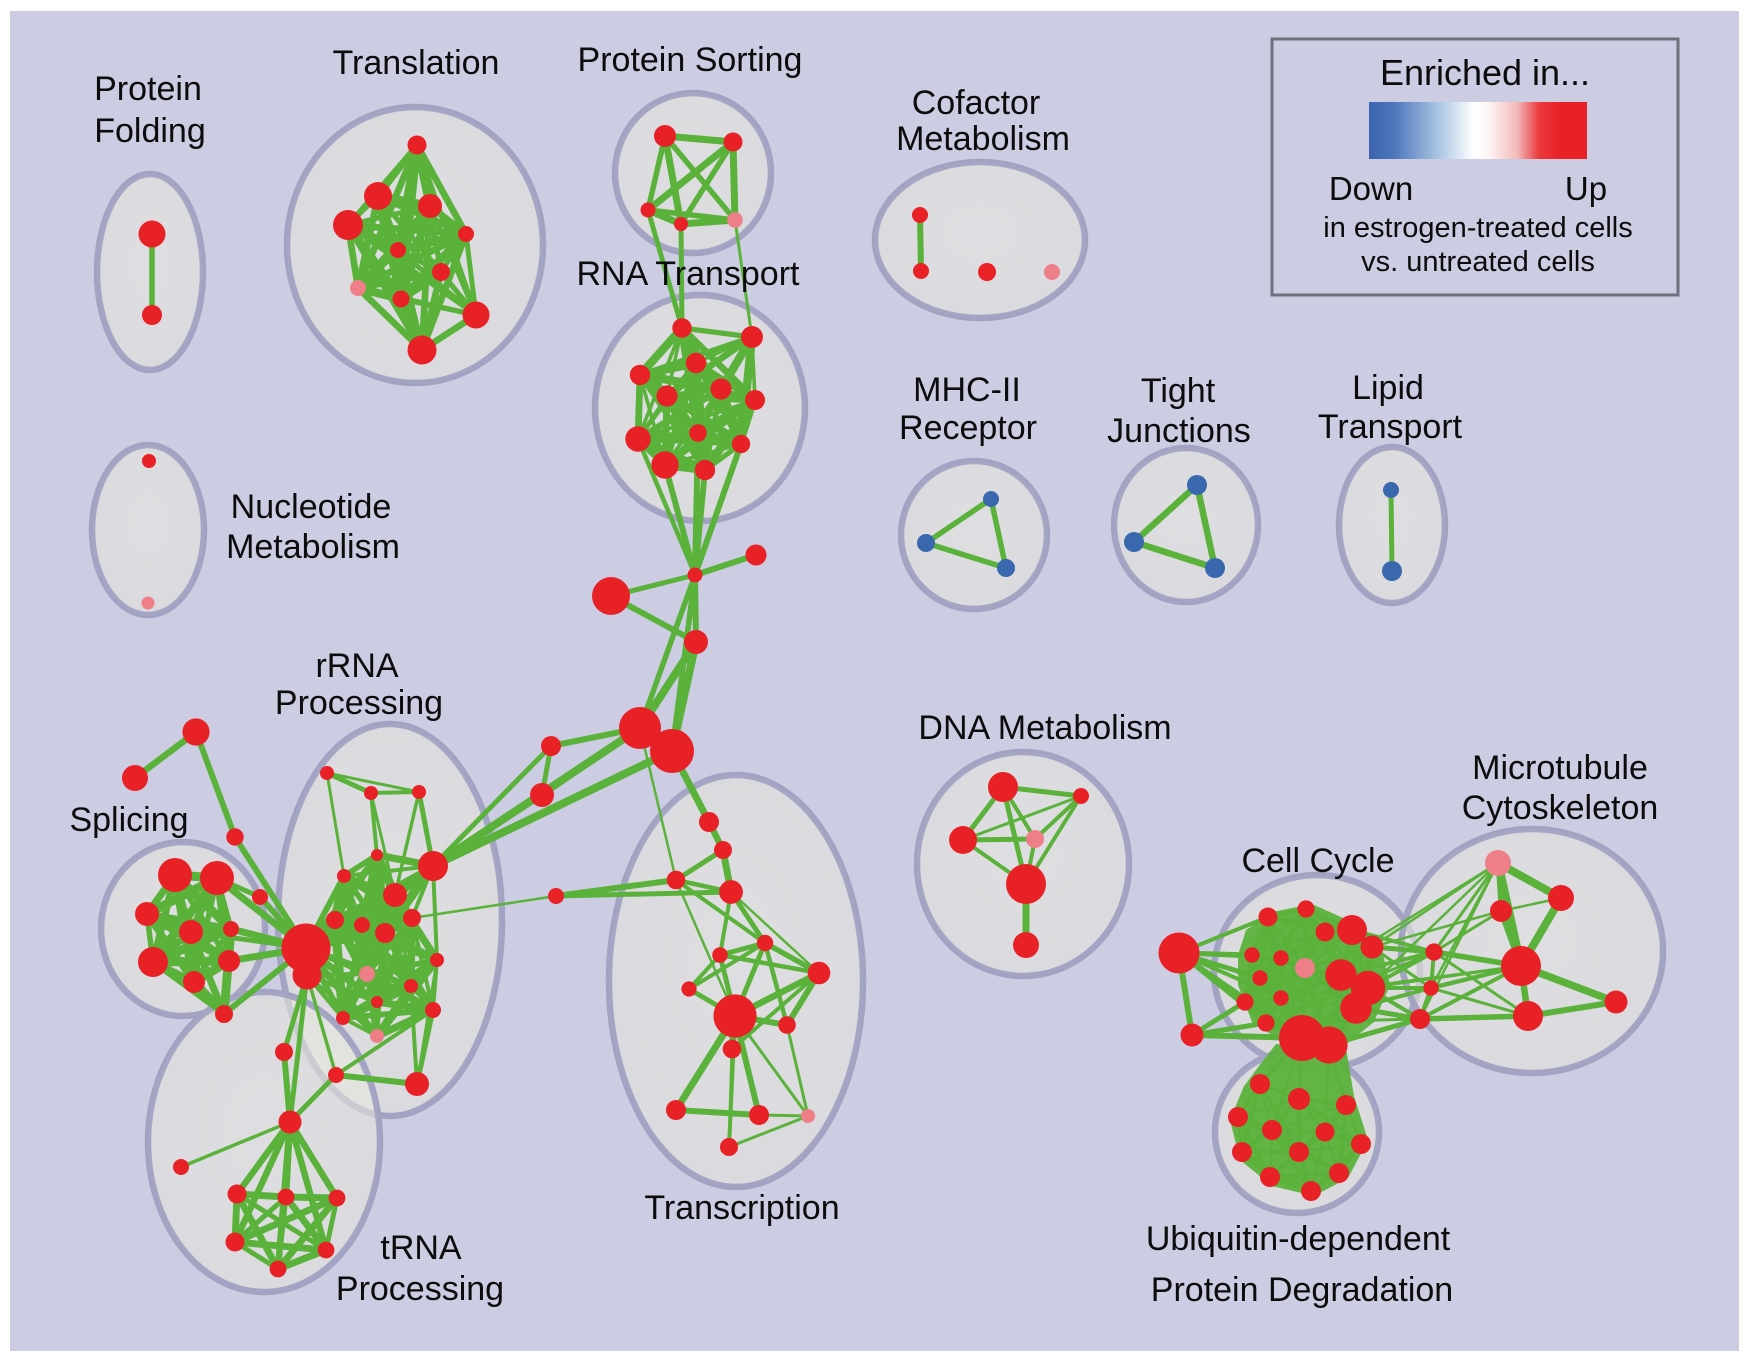  I want to click on svg-text: Junctions, so click(1179, 431).